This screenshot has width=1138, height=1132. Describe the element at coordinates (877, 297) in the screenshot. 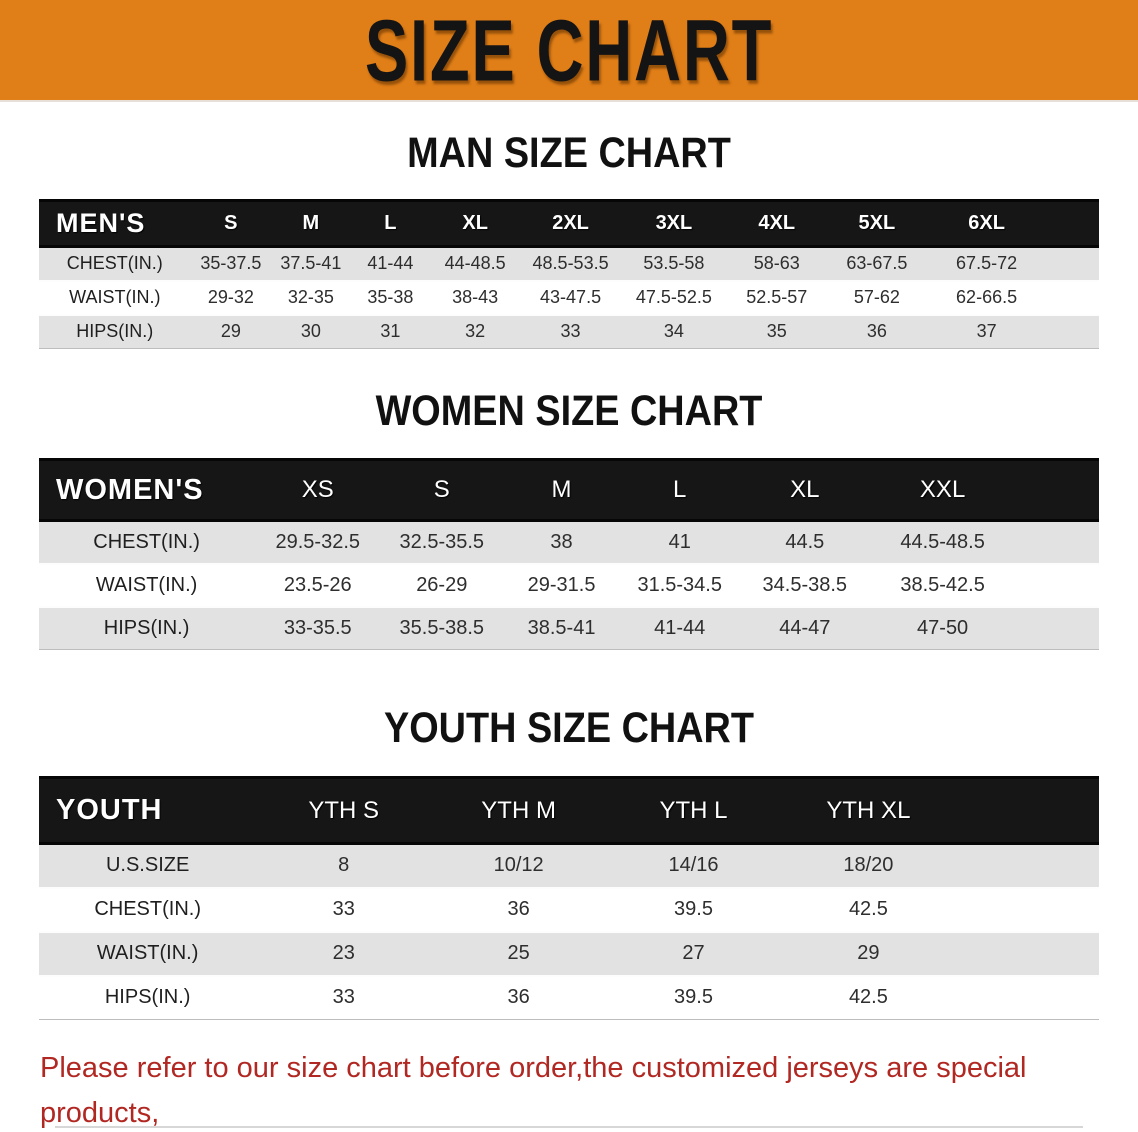

I see `size-value-cell: 57-62` at that location.